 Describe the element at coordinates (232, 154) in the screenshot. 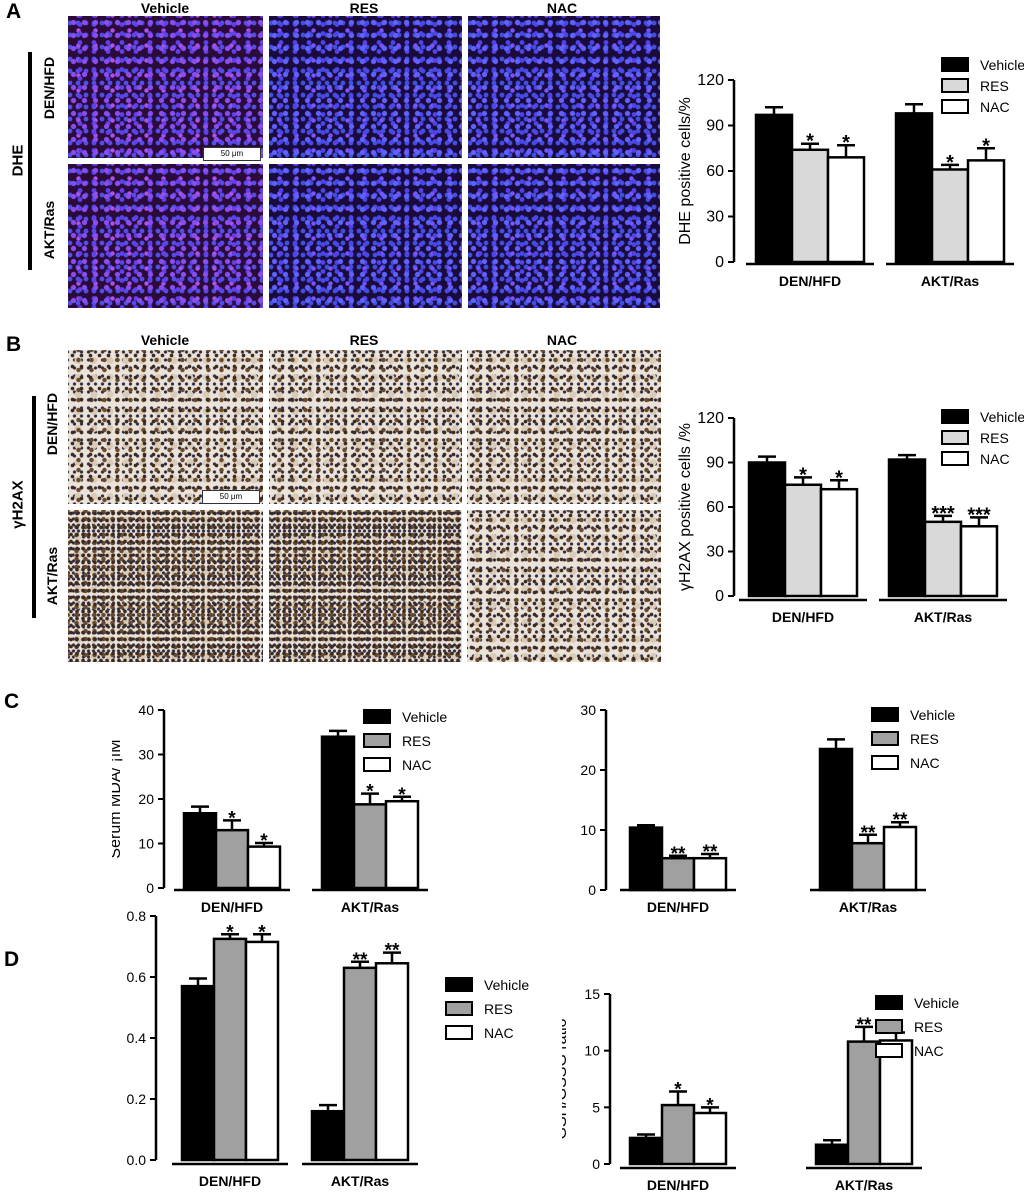

I see `scale-bar-a: 50 μm` at that location.